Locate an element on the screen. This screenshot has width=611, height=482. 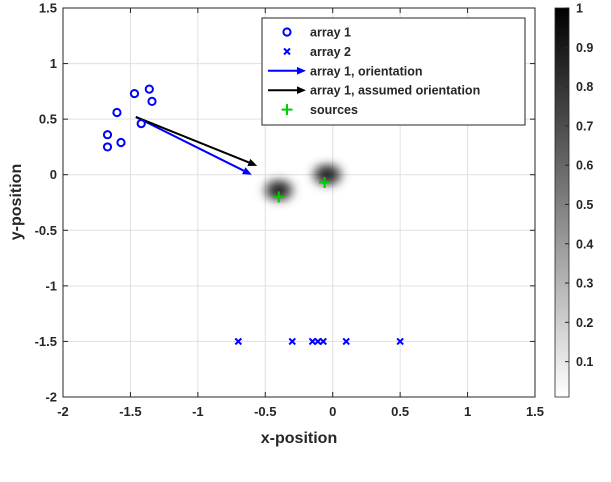
legend-label: array 1 is located at coordinates (330, 33).